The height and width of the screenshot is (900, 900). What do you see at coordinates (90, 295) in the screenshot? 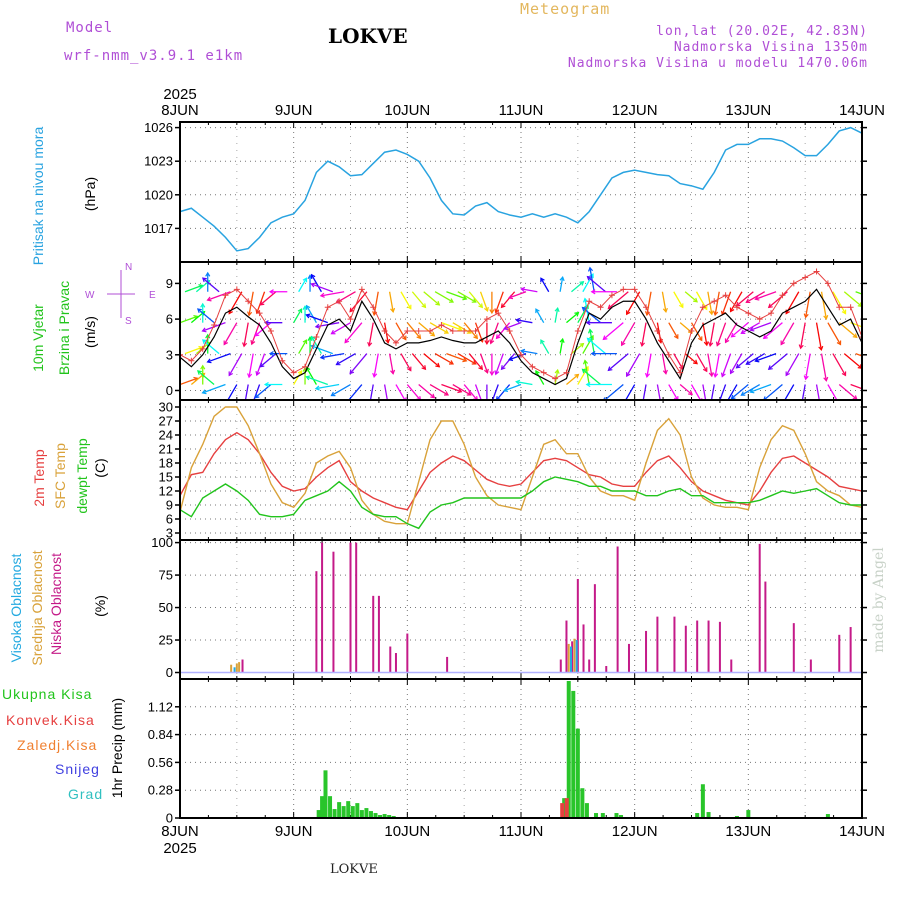
I see `compass-w: W` at bounding box center [90, 295].